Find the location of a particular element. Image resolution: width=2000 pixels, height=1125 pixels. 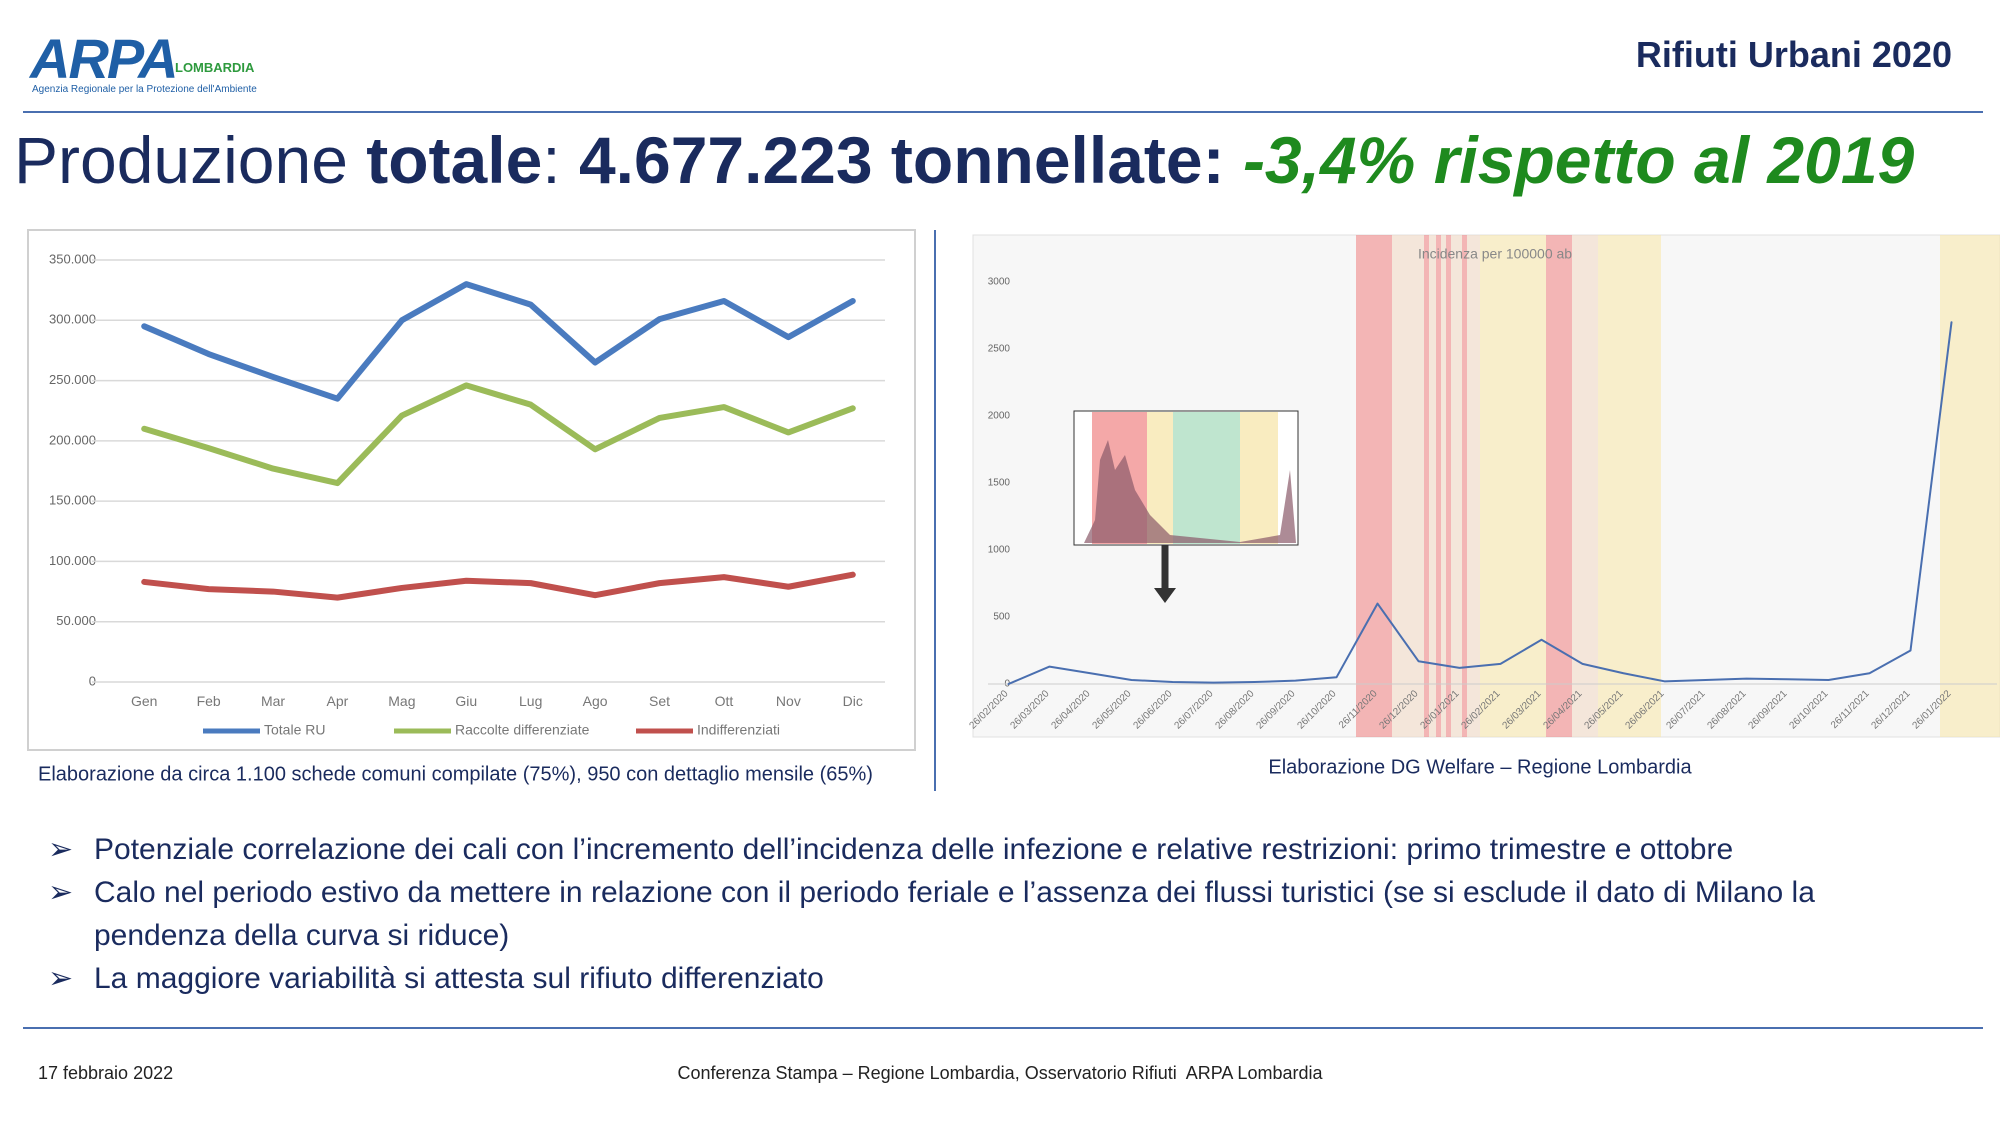

y-tick-label: 100.000 is located at coordinates (72, 560).